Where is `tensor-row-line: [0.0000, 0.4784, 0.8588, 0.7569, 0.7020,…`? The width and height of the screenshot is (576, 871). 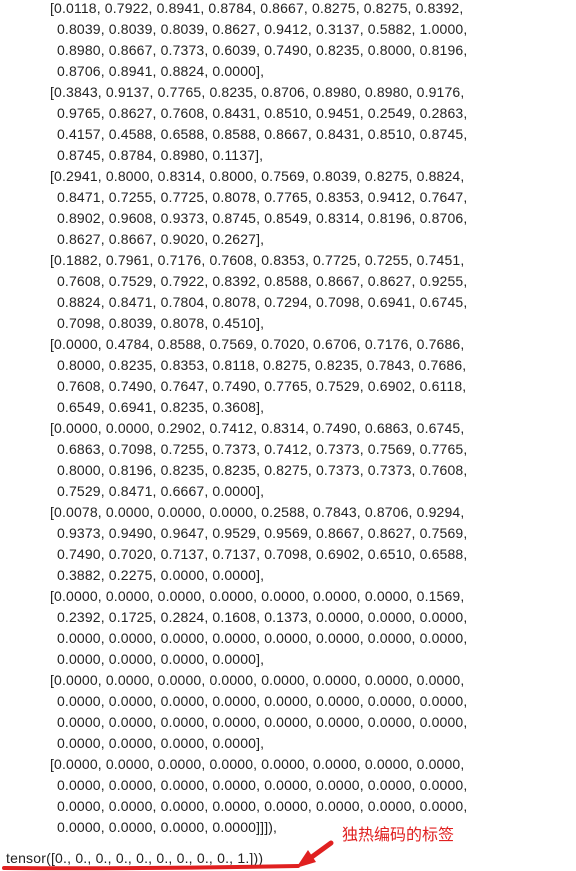
tensor-row-line: [0.0000, 0.4784, 0.8588, 0.7569, 0.7020,… is located at coordinates (257, 344).